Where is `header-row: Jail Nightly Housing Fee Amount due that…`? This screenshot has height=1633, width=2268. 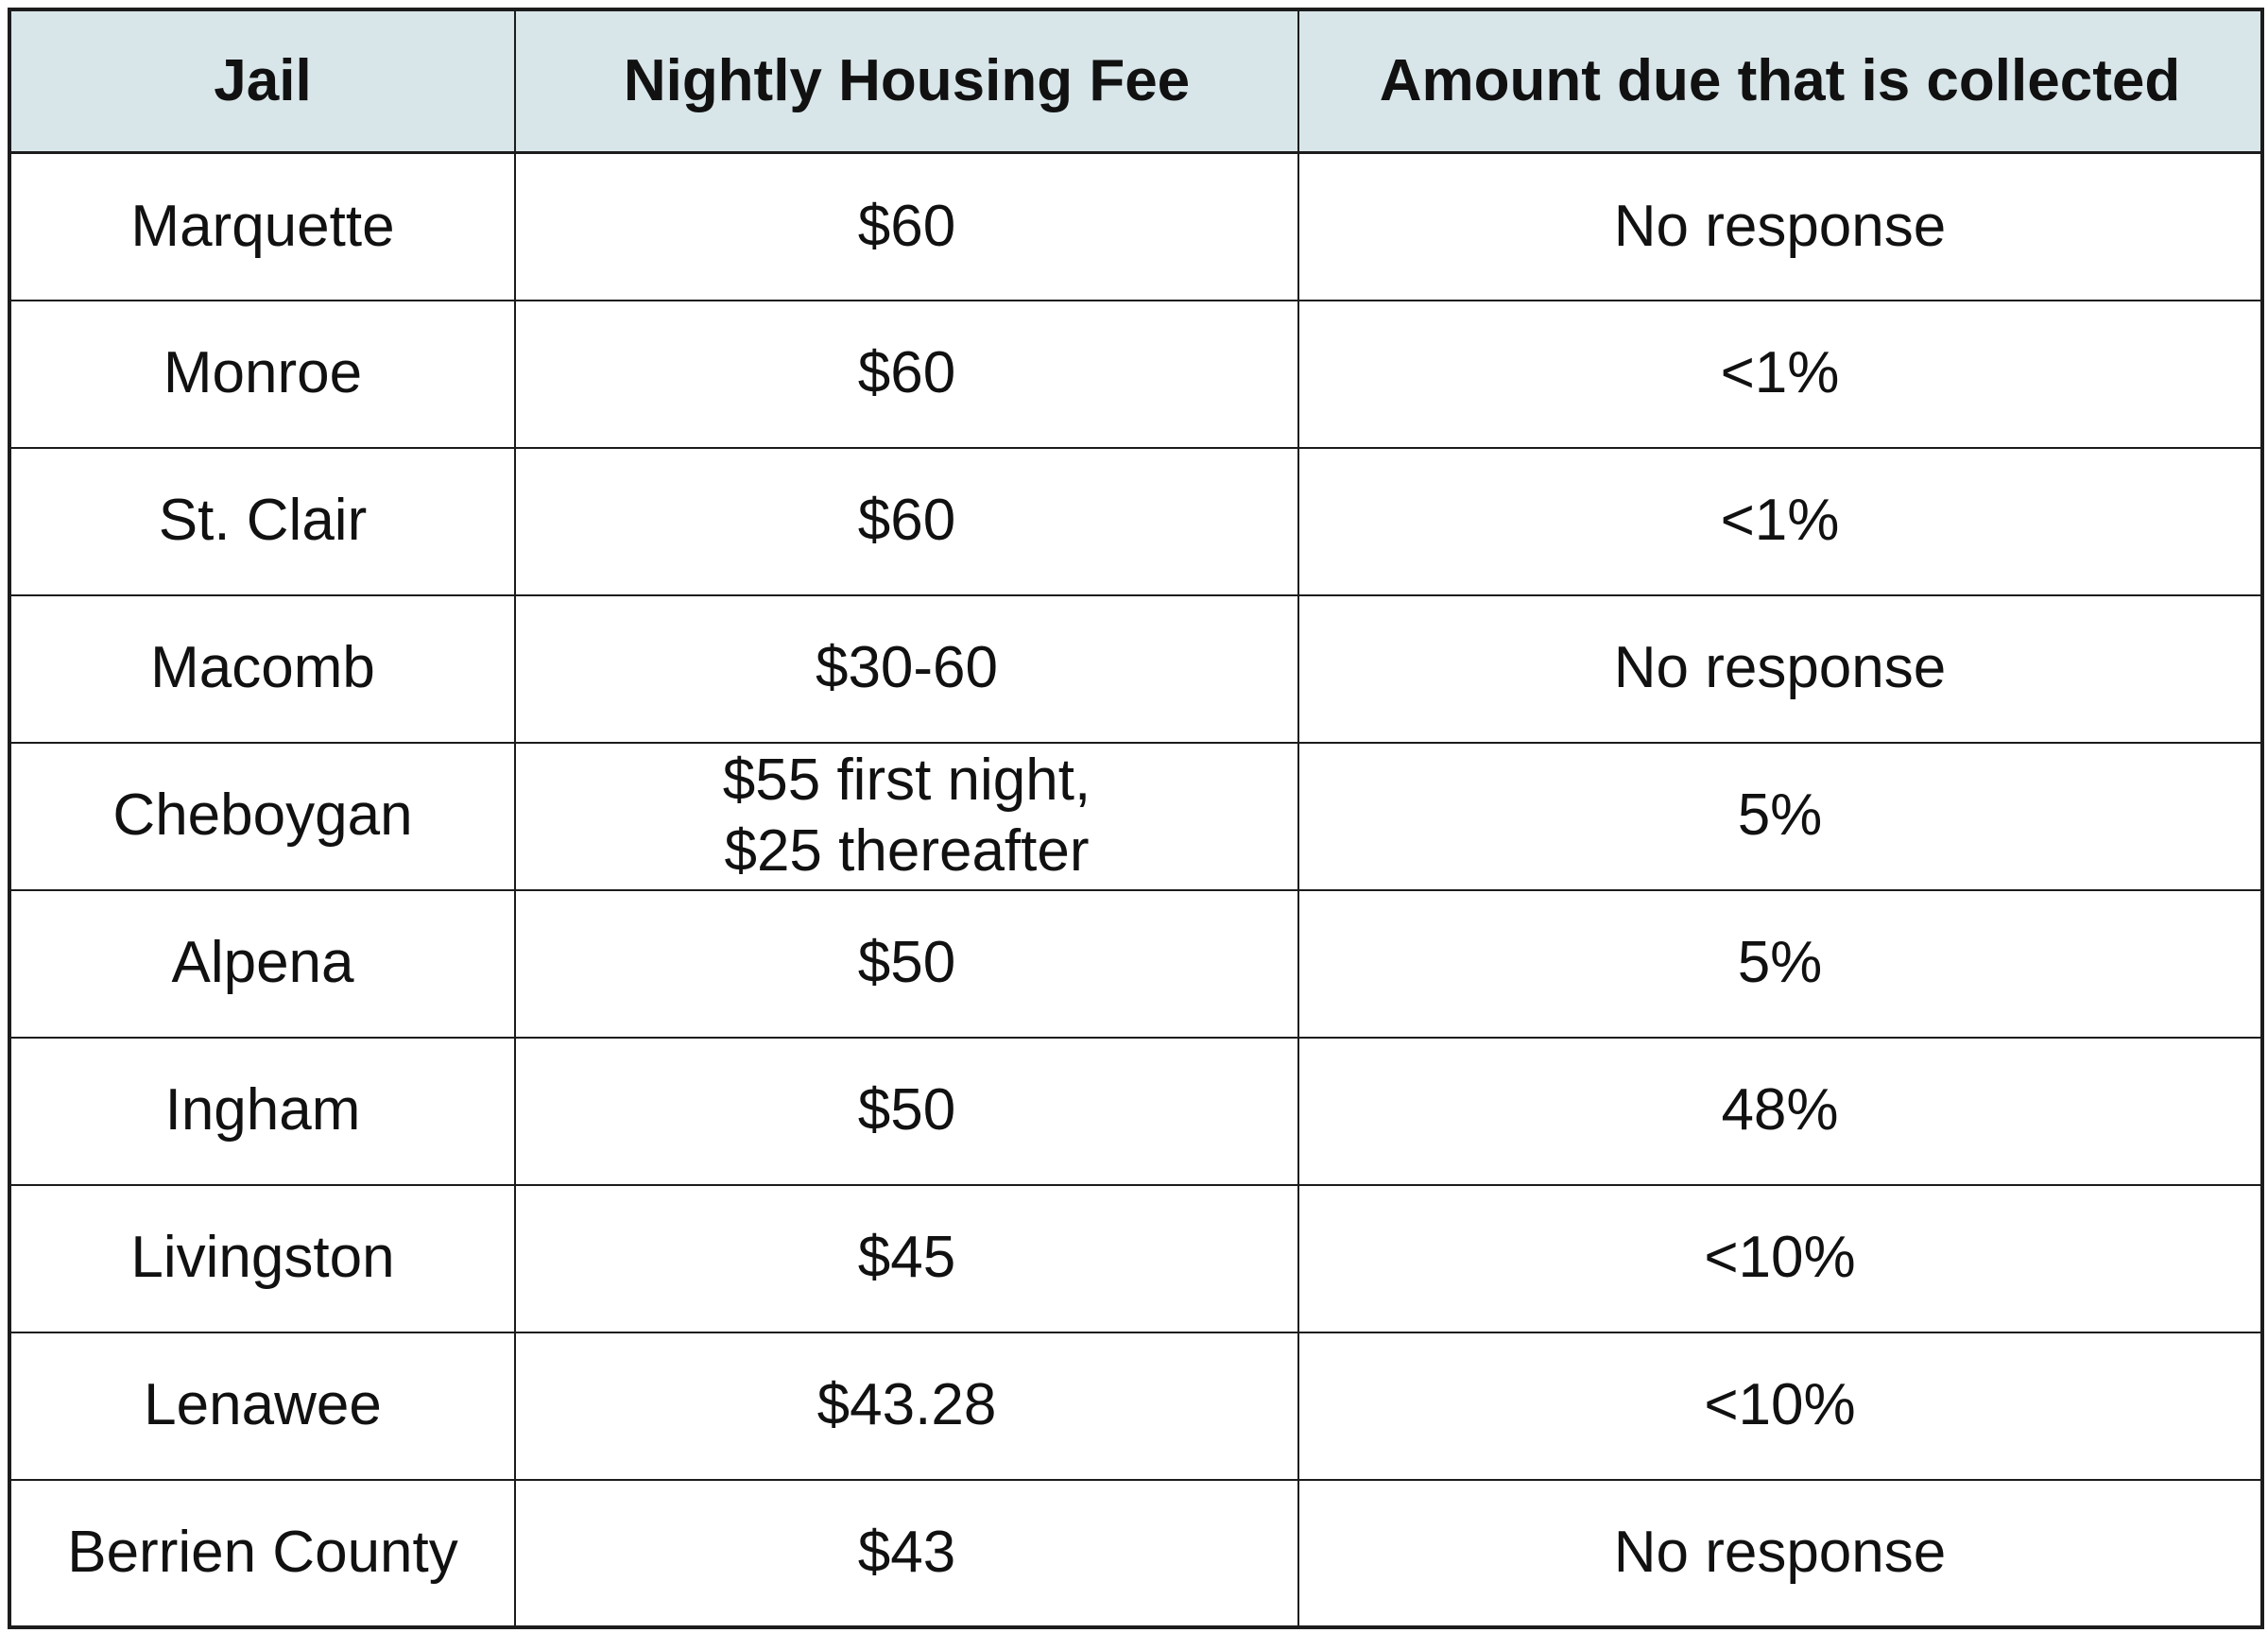
header-row: Jail Nightly Housing Fee Amount due that… is located at coordinates (1136, 81).